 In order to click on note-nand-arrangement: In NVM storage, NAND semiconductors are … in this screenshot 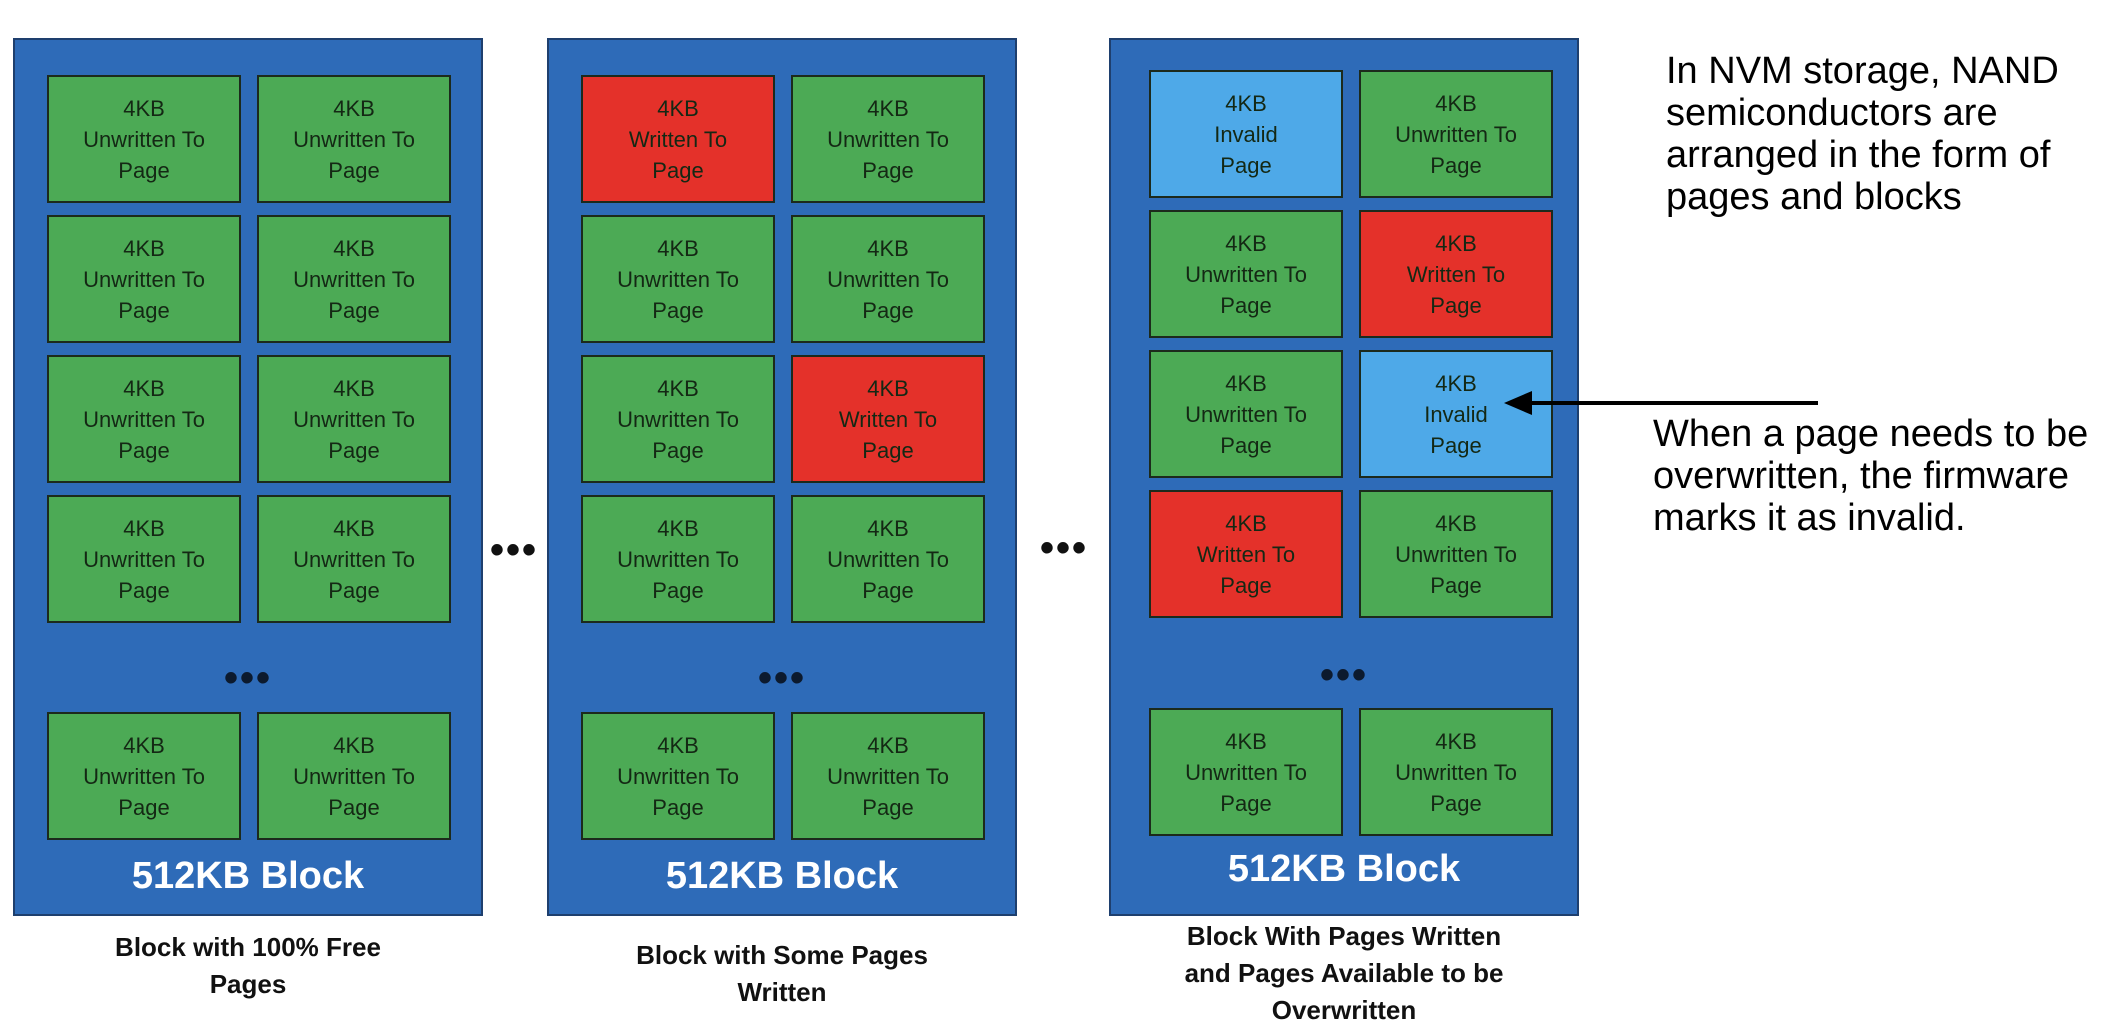, I will do `click(1862, 134)`.